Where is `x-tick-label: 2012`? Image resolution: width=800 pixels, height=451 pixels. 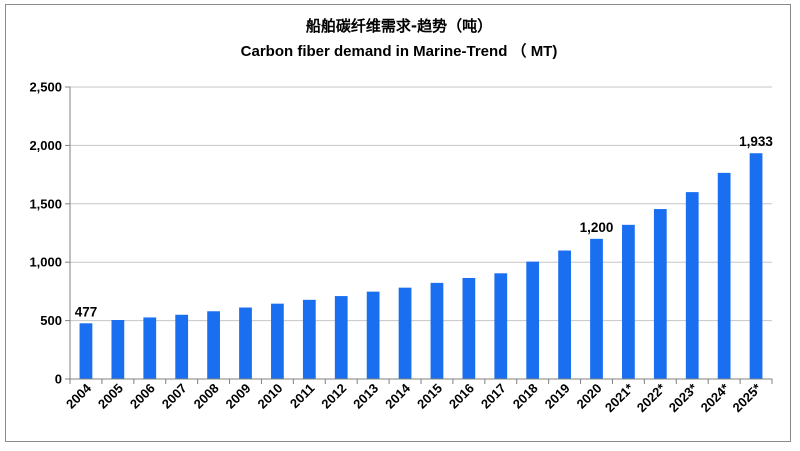 x-tick-label: 2012 is located at coordinates (333, 396).